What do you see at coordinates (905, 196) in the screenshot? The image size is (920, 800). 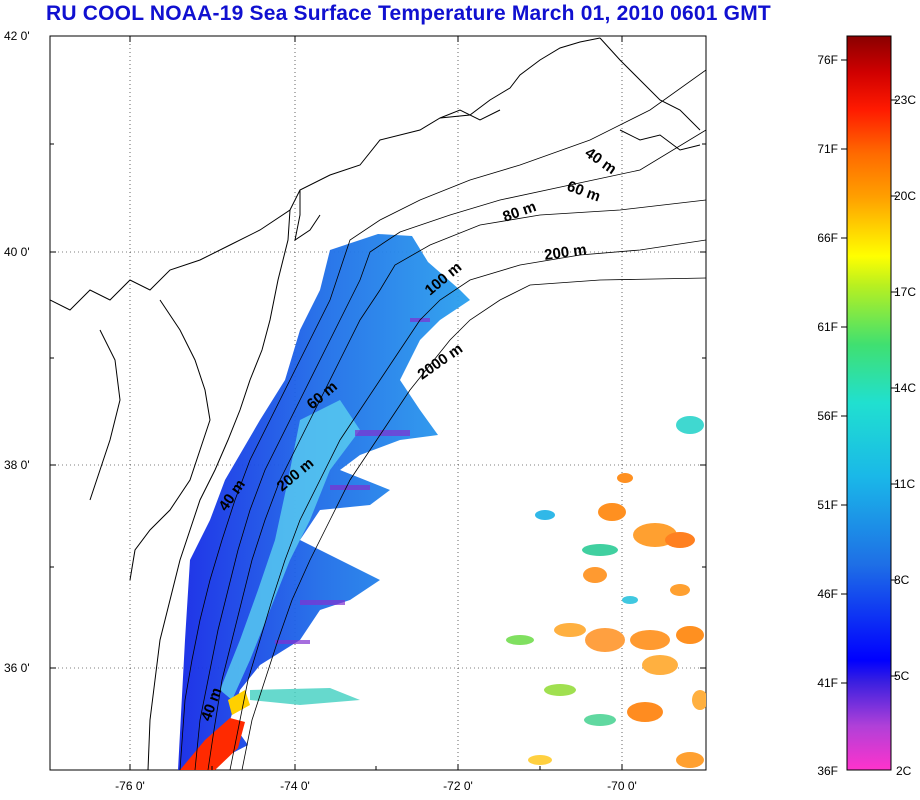 I see `celsius-label: 20C` at bounding box center [905, 196].